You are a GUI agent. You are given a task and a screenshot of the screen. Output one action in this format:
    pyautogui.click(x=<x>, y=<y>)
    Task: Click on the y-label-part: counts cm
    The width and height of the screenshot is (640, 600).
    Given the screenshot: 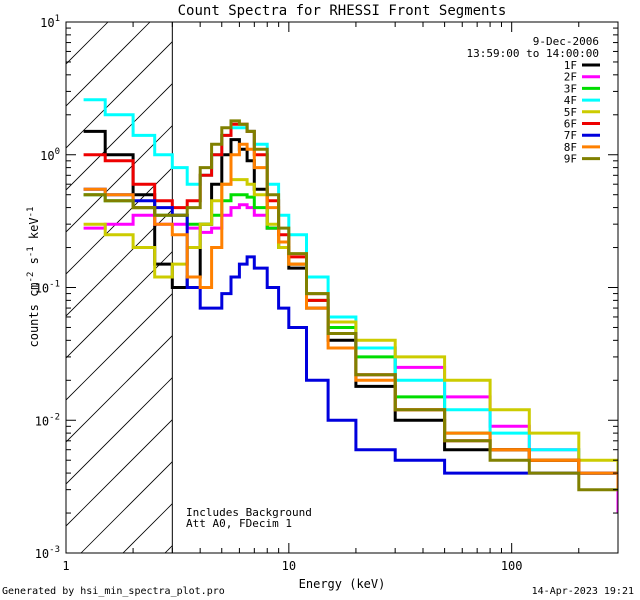 What is the action you would take?
    pyautogui.click(x=34, y=314)
    